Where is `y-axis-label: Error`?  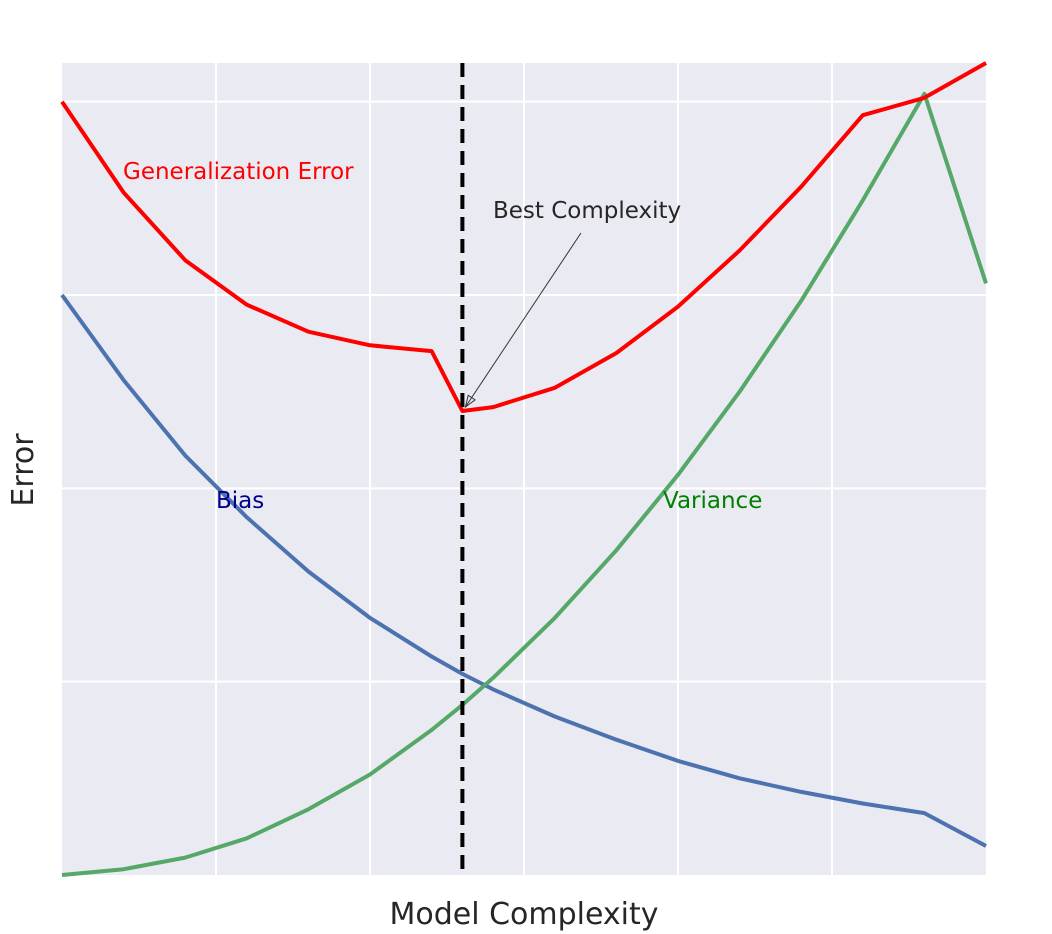
y-axis-label: Error is located at coordinates (23, 470).